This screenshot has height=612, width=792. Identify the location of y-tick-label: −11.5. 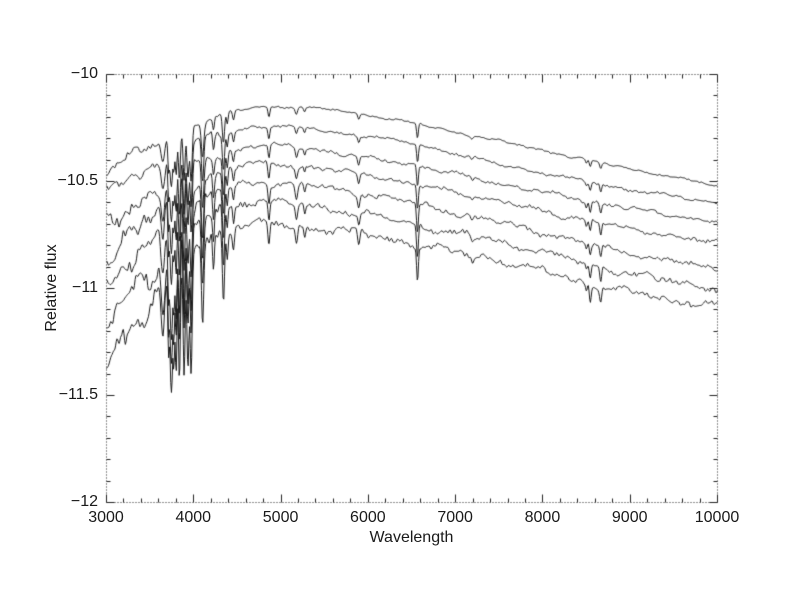
(78, 394).